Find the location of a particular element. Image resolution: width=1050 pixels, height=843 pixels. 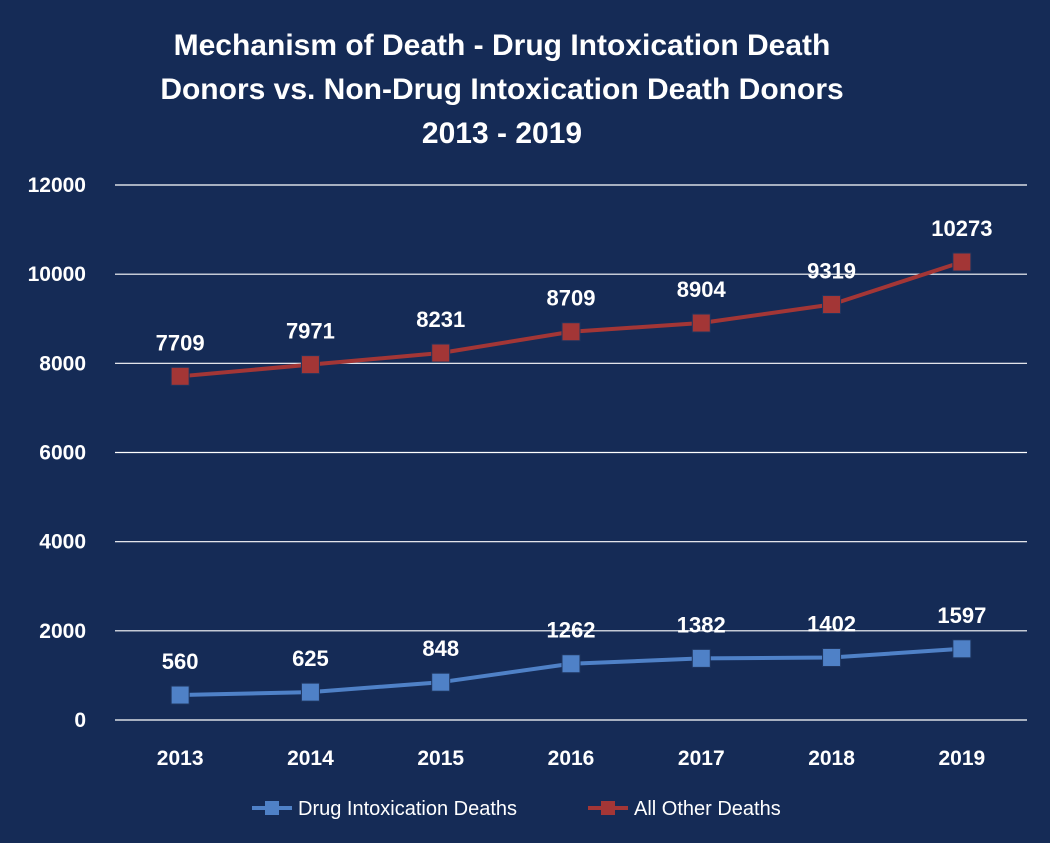

y-axis-tick-labels: 0 2000 4000 6000 8000 10000 12000 is located at coordinates (57, 453).